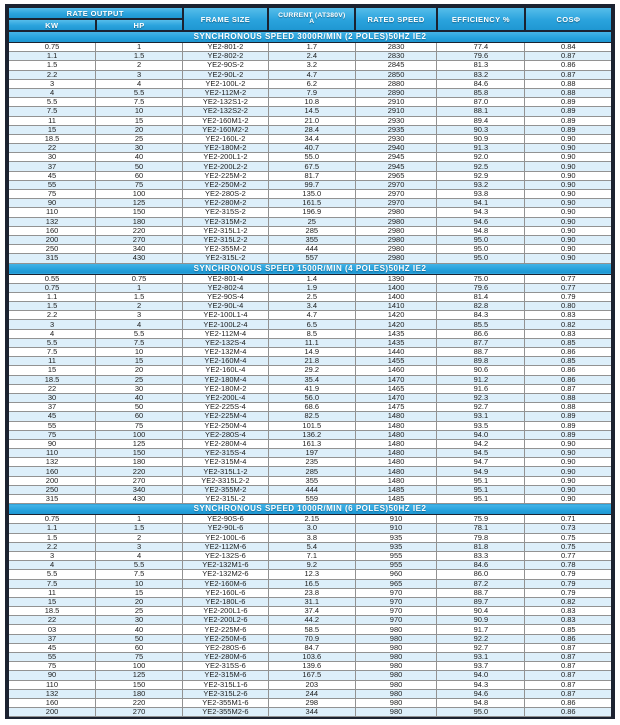 The height and width of the screenshot is (725, 620). Describe the element at coordinates (139, 175) in the screenshot. I see `cell-hp: 60` at that location.